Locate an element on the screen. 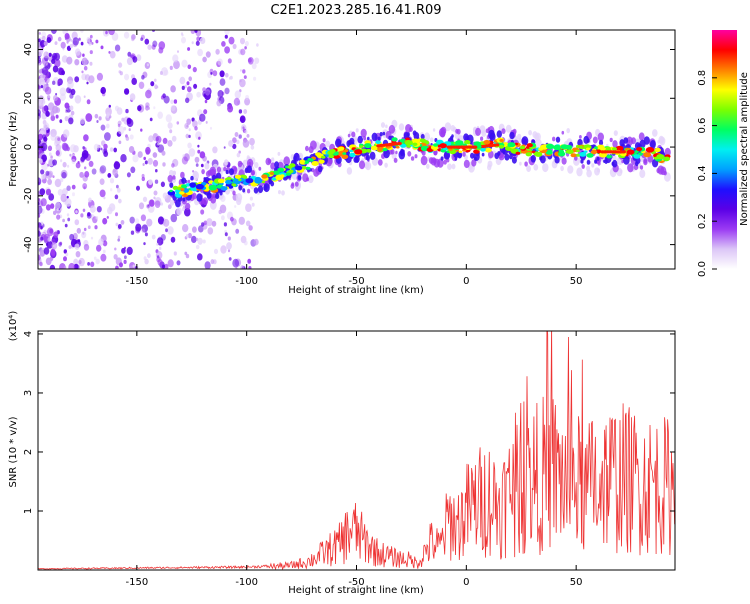 The height and width of the screenshot is (604, 750). ridge-peak-cell is located at coordinates (497, 145).